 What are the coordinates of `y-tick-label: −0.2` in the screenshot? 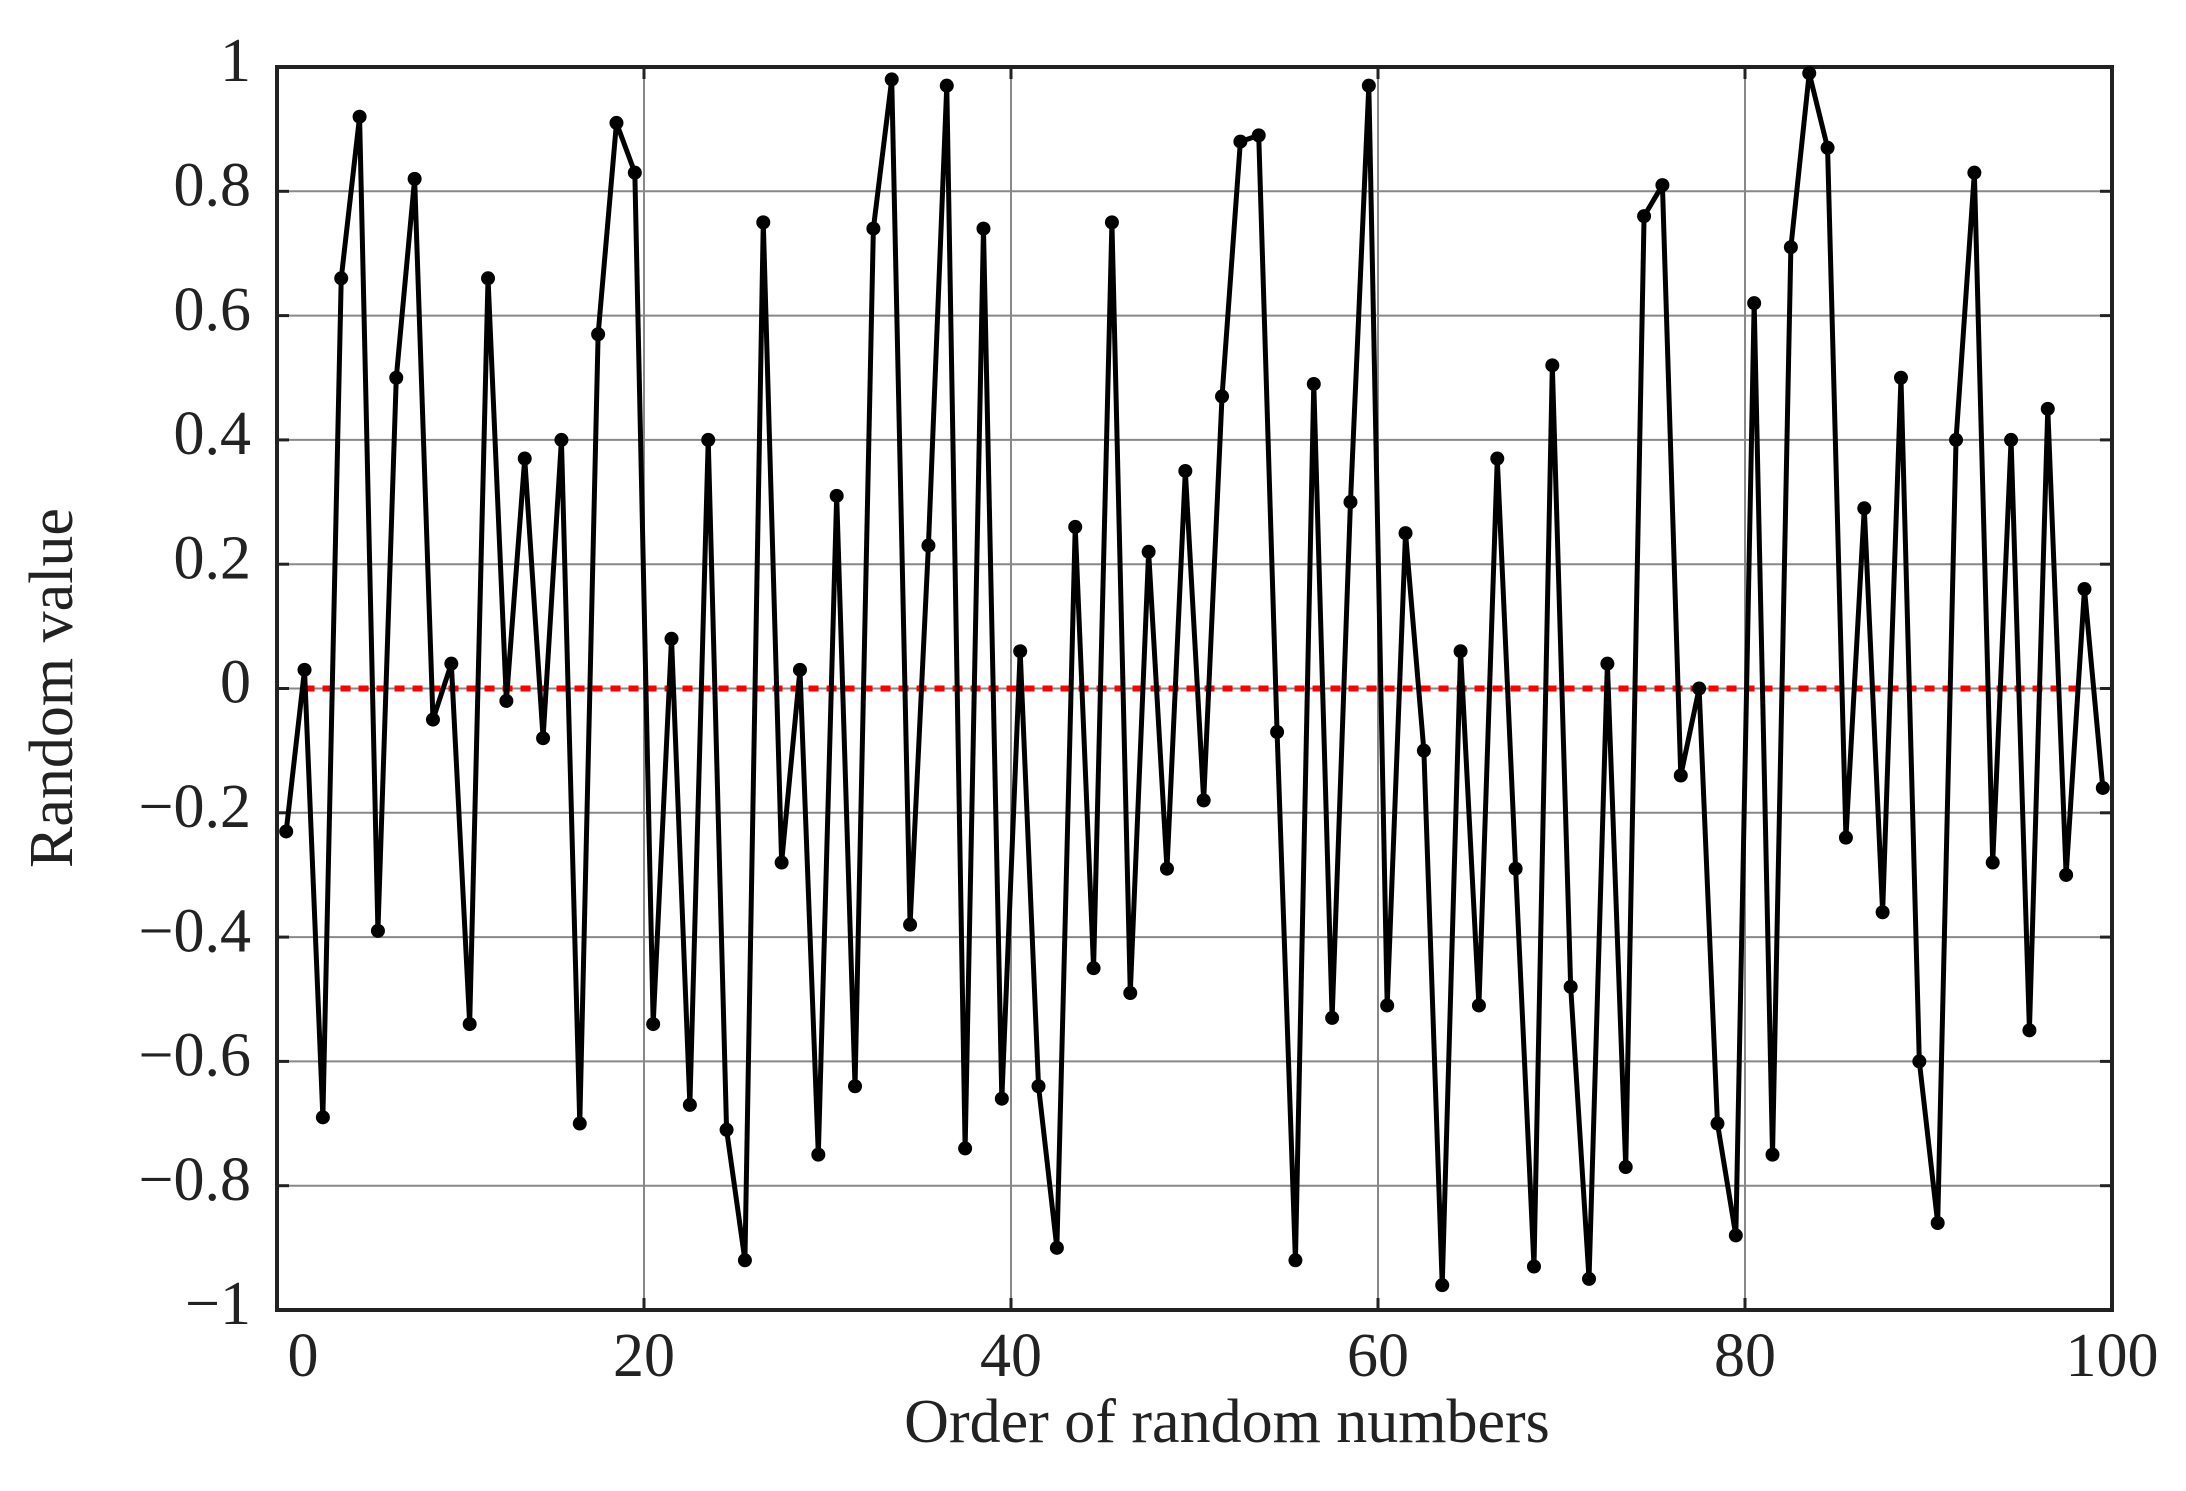 It's located at (195, 807).